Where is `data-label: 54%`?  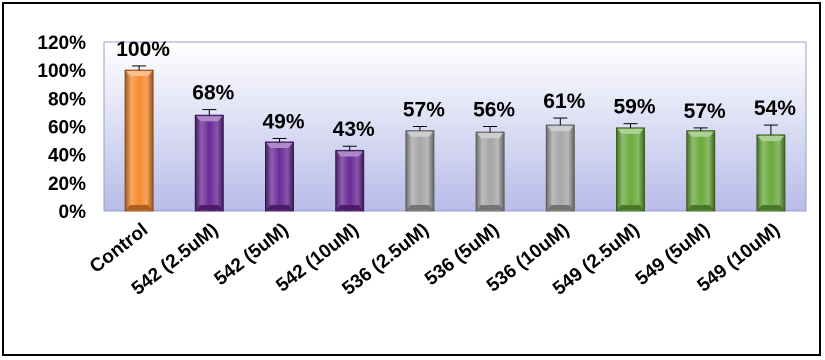 data-label: 54% is located at coordinates (775, 108).